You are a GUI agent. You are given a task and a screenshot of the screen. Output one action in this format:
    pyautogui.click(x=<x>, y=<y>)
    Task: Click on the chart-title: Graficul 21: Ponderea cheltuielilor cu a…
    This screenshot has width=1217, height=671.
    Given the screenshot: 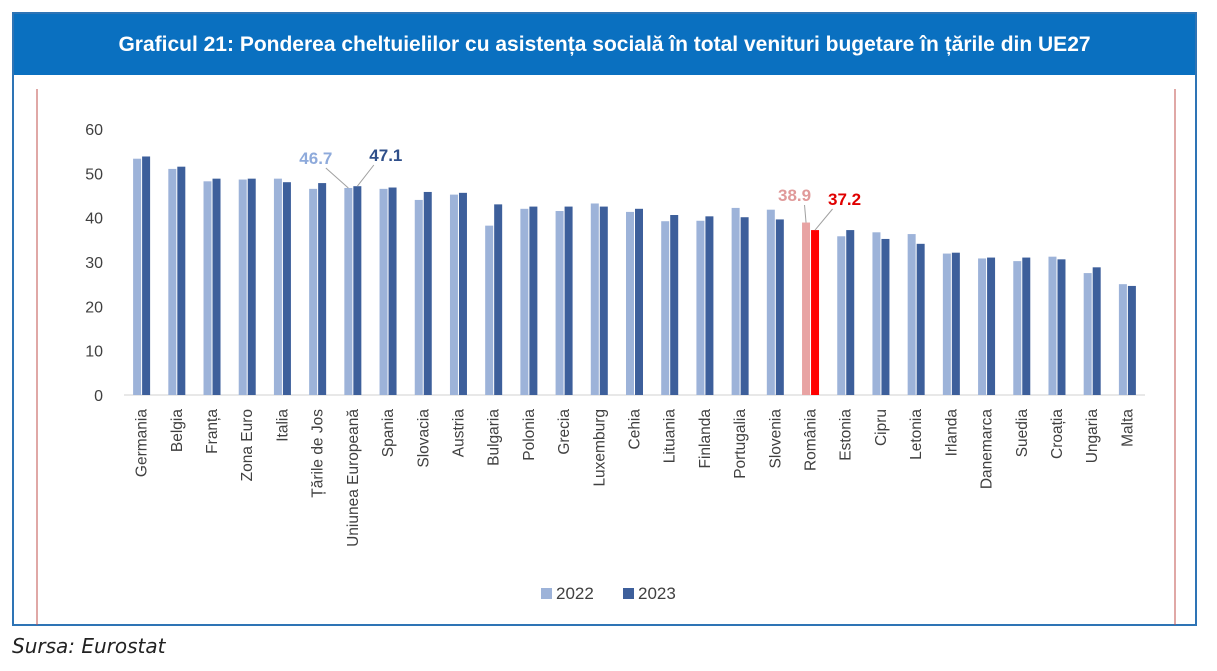 What is the action you would take?
    pyautogui.click(x=604, y=44)
    